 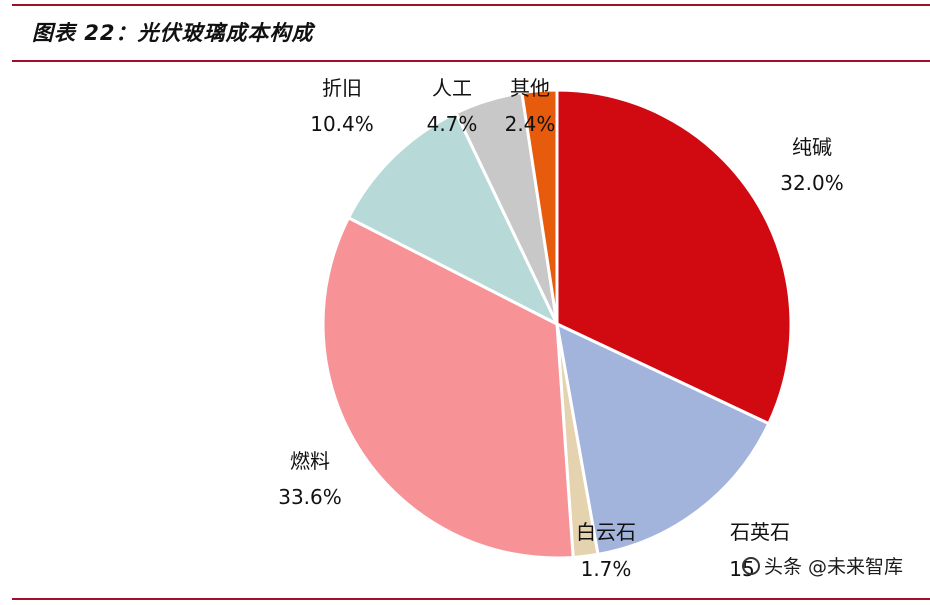 What do you see at coordinates (606, 532) in the screenshot?
I see `slice-label: 白云石` at bounding box center [606, 532].